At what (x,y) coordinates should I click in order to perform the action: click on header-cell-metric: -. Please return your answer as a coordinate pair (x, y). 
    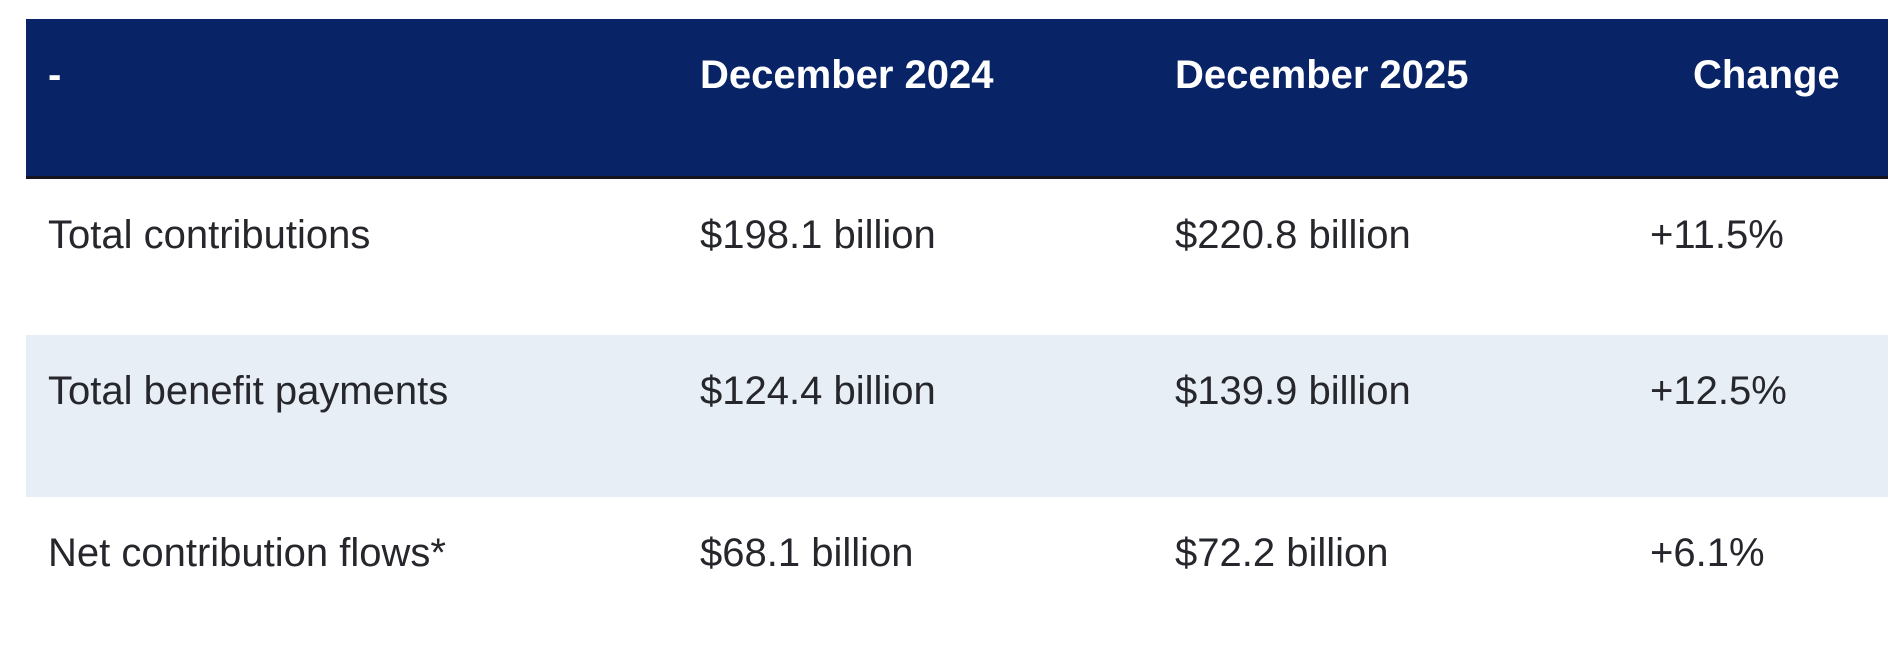
    Looking at the image, I should click on (363, 99).